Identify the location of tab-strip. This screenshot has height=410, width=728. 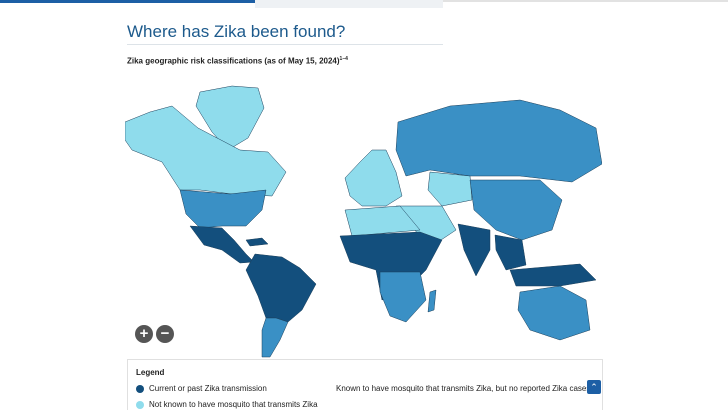
(349, 4).